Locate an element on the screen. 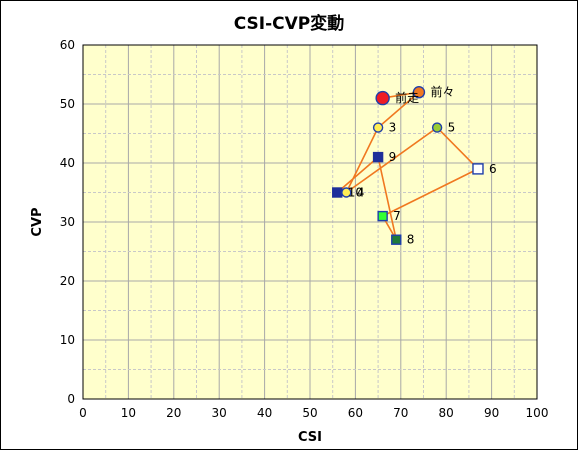  x-tick-label: 50 is located at coordinates (309, 413).